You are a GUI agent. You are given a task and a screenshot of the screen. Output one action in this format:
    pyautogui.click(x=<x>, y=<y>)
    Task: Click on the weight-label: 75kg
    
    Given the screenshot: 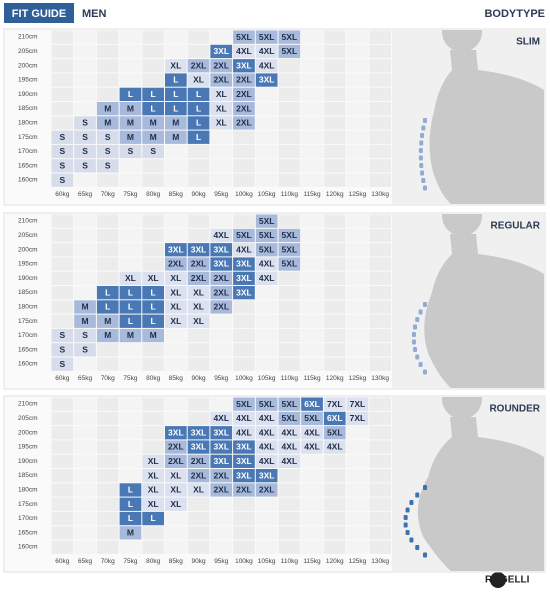 What is the action you would take?
    pyautogui.click(x=130, y=378)
    